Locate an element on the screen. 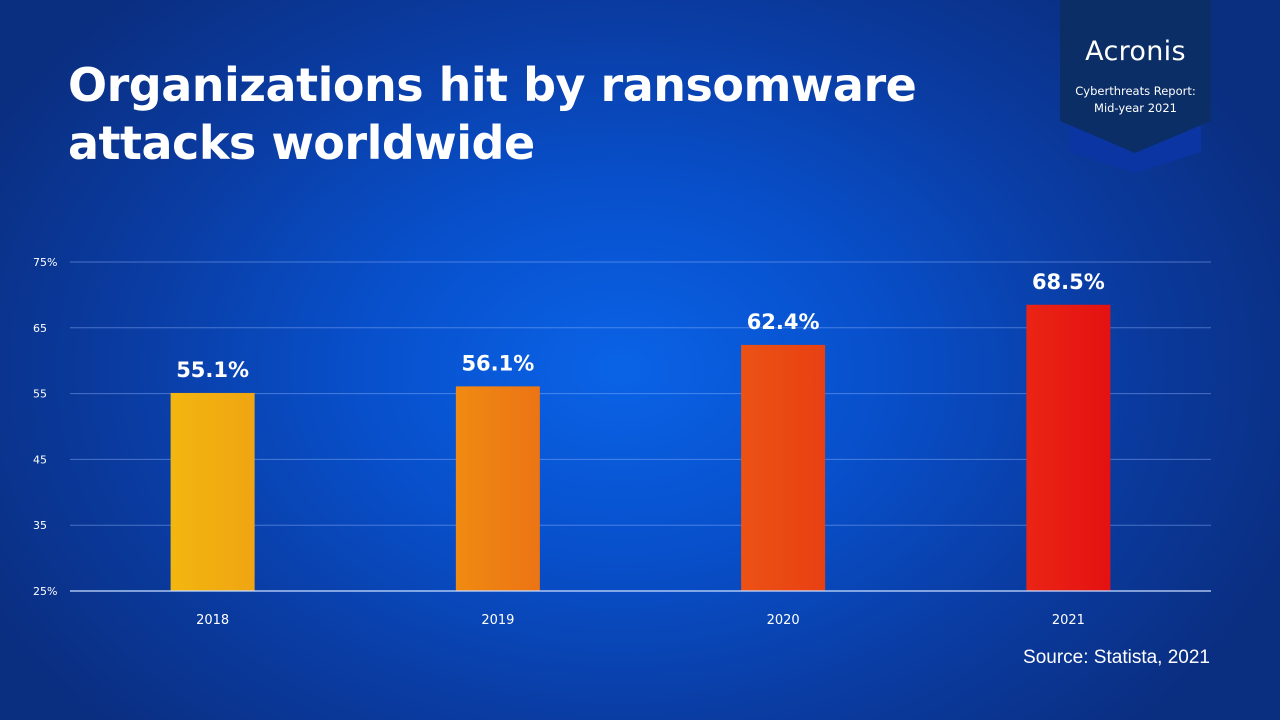  data-labels: 55.1% 56.1% 62.4% 68.5% is located at coordinates (640, 326).